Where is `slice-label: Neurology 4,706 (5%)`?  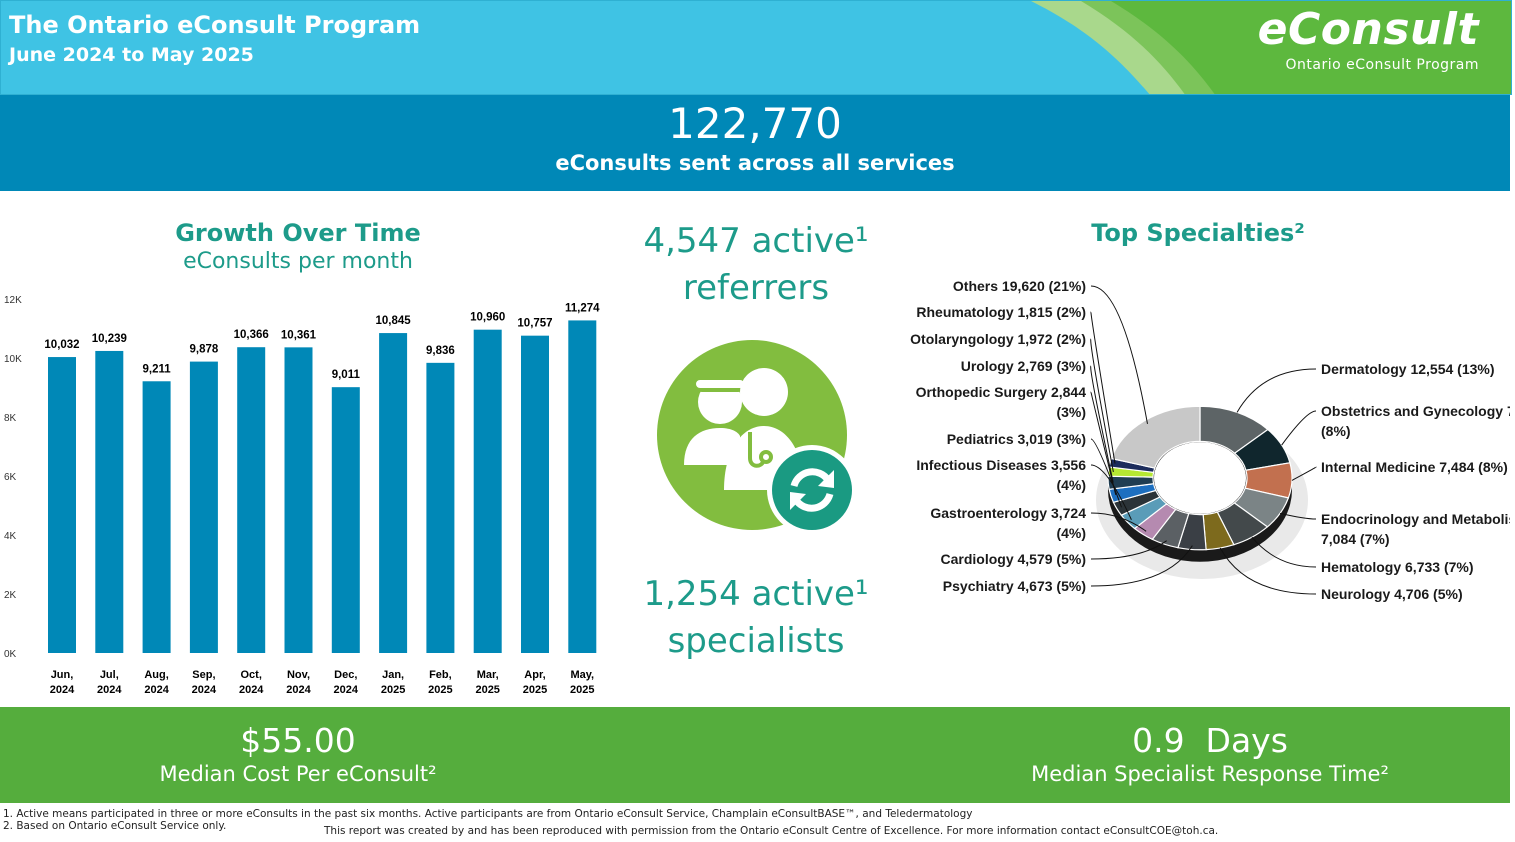 slice-label: Neurology 4,706 (5%) is located at coordinates (1392, 594).